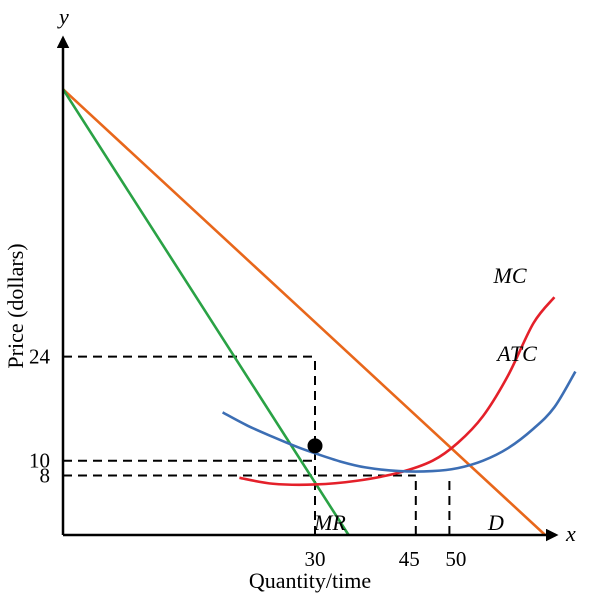  What do you see at coordinates (570, 533) in the screenshot?
I see `x-axis-letter: x` at bounding box center [570, 533].